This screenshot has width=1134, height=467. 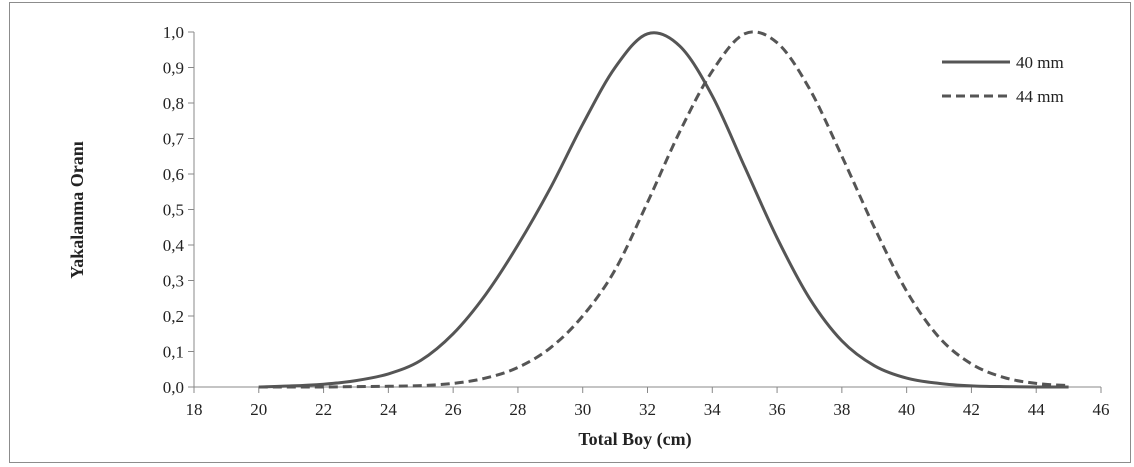 I want to click on x-tick-label: 18, so click(x=194, y=409).